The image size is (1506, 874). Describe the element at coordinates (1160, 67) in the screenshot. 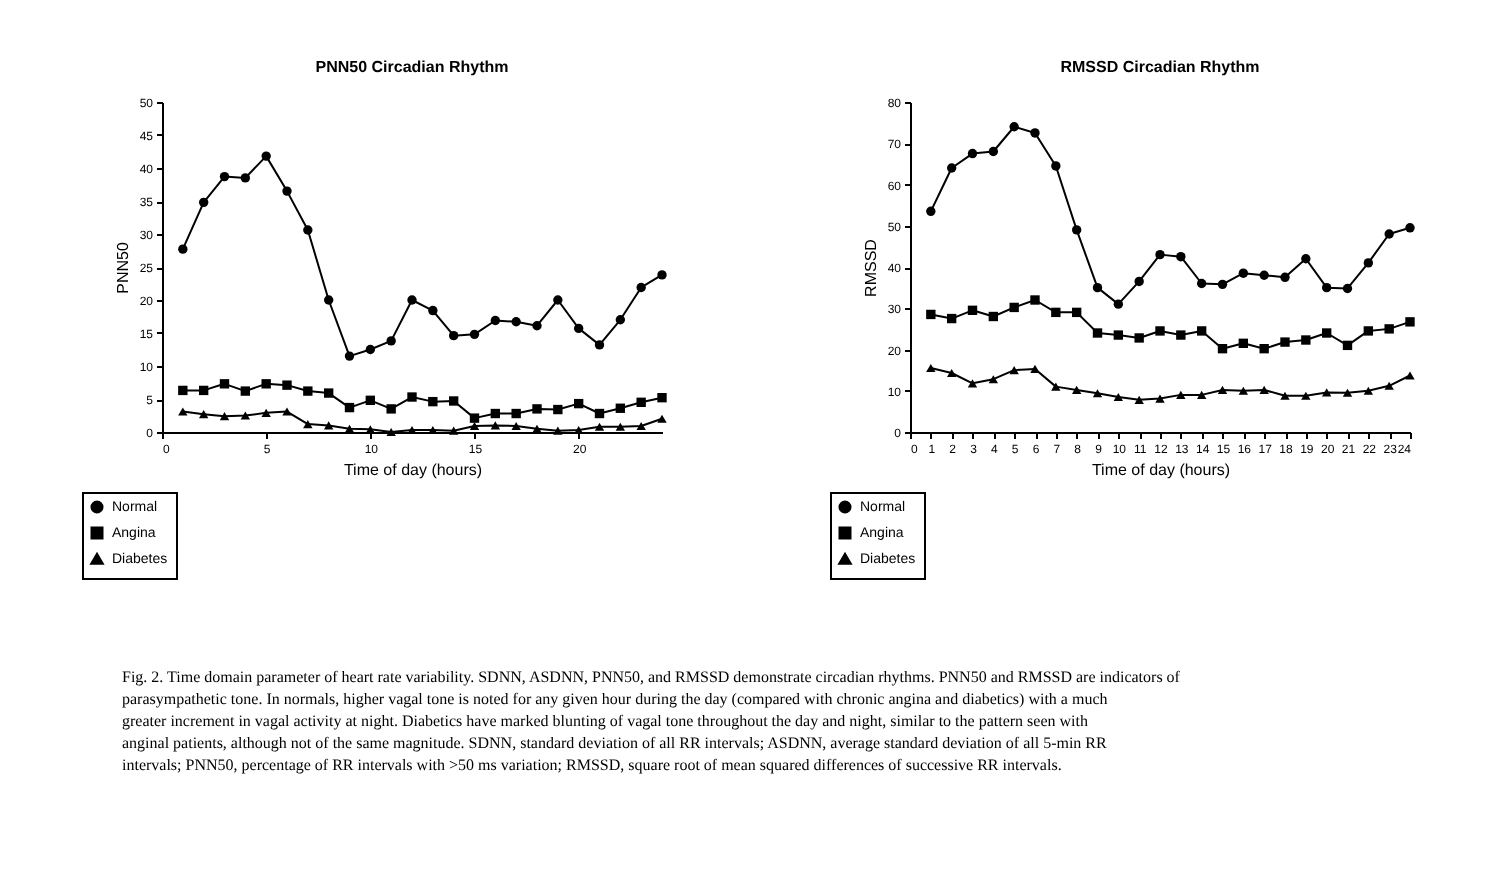

I see `chart-title: RMSSD Circadian Rhythm` at that location.